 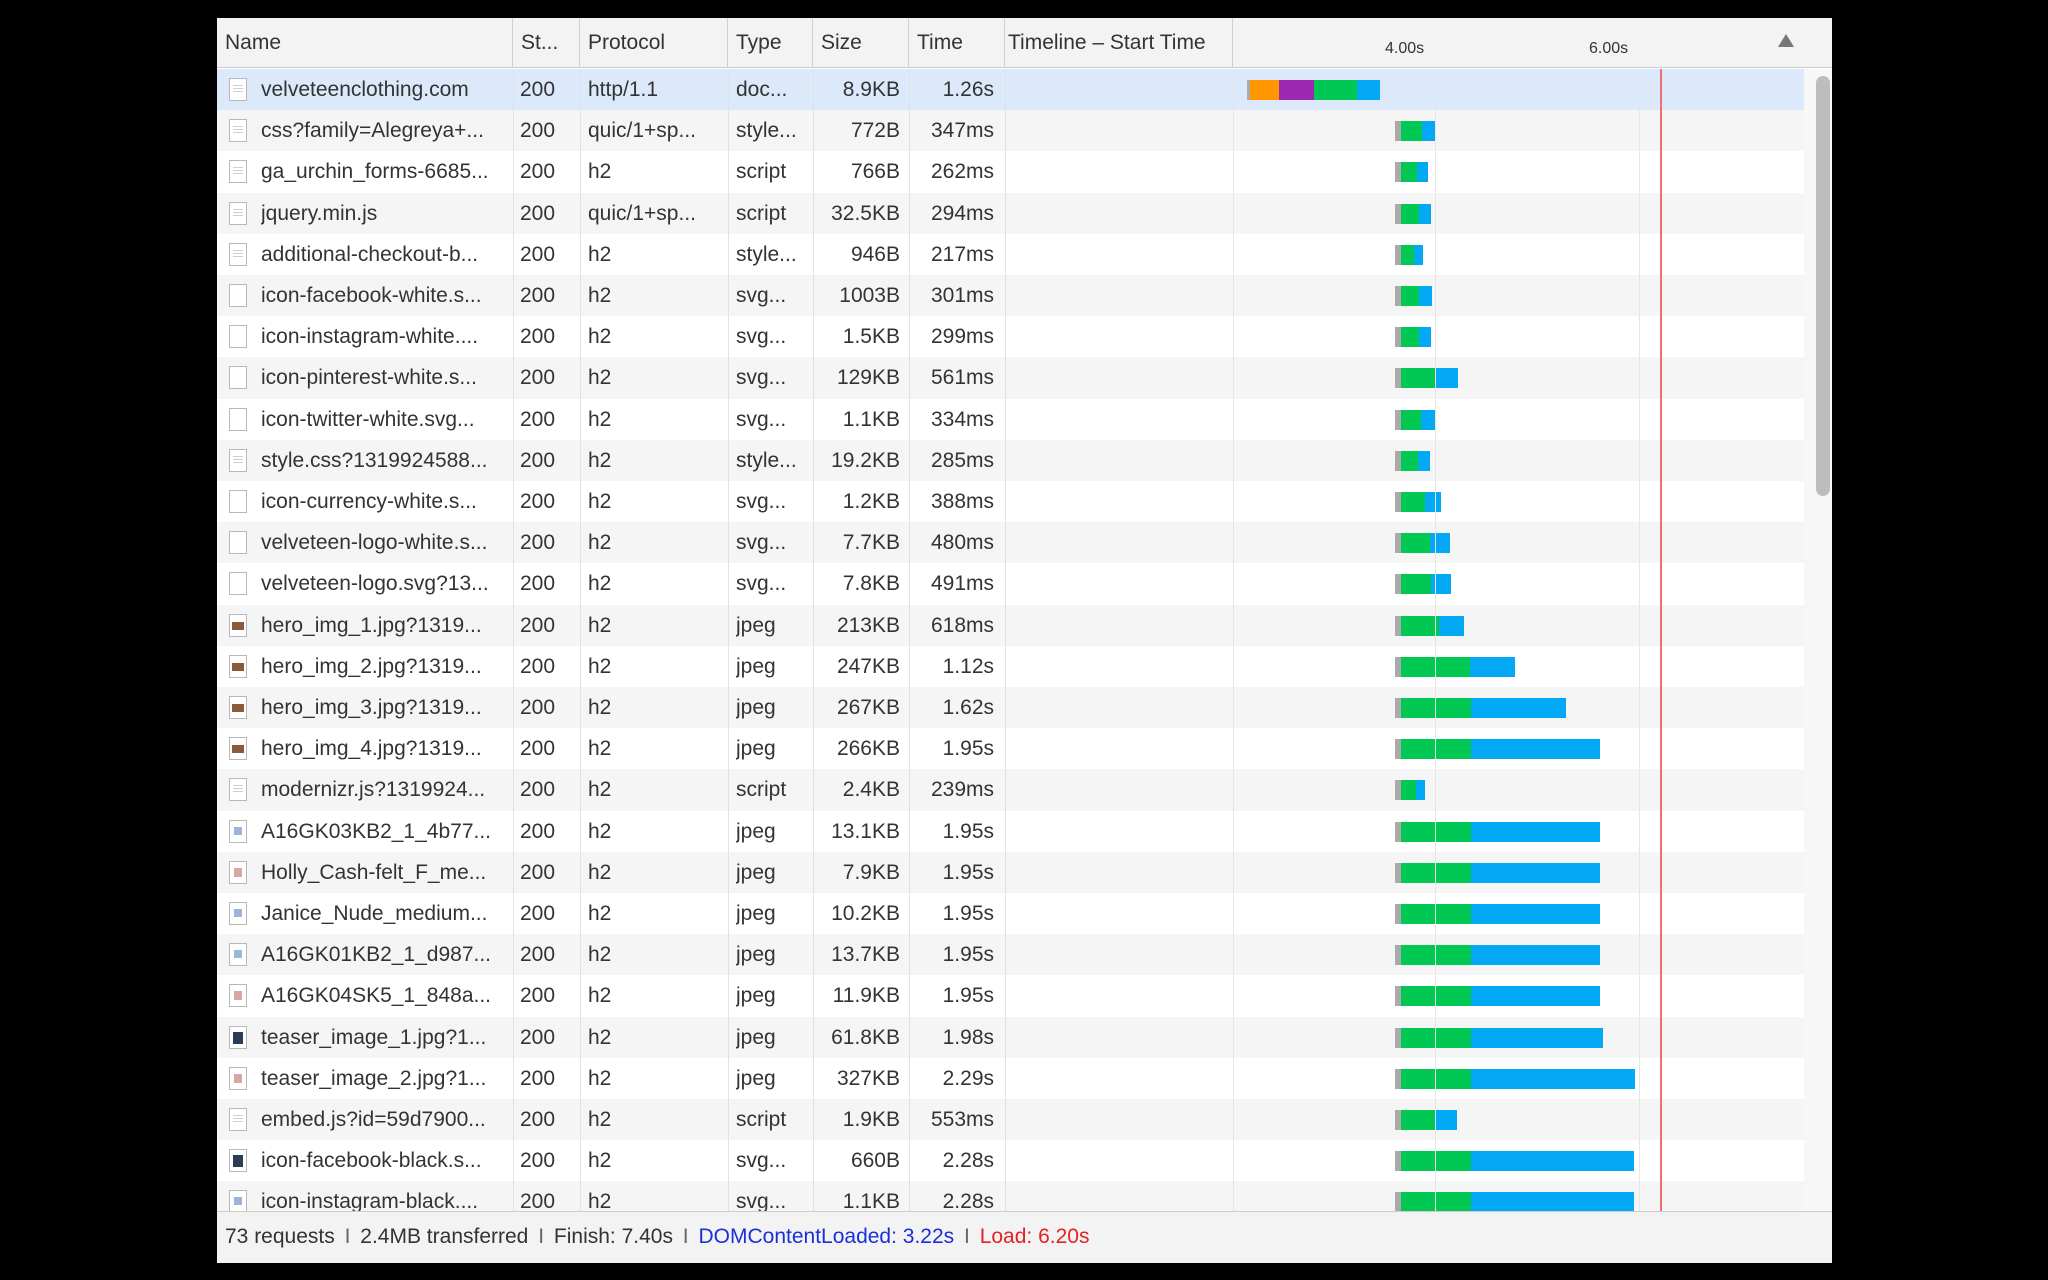 I want to click on sort-ascending-icon, so click(x=1786, y=40).